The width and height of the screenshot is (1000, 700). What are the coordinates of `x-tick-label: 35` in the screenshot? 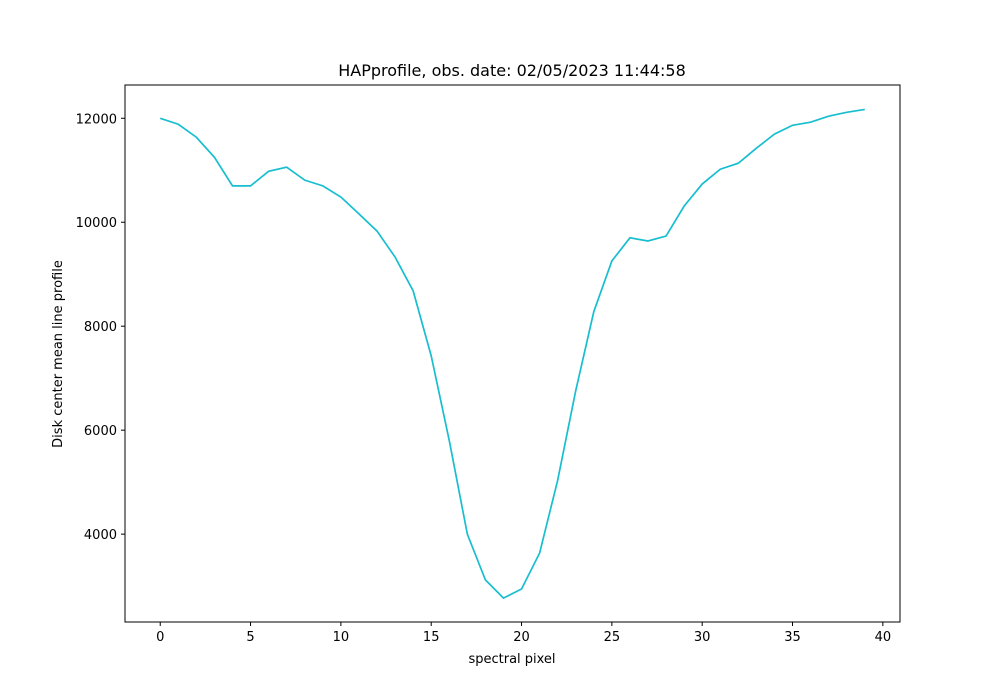 It's located at (792, 637).